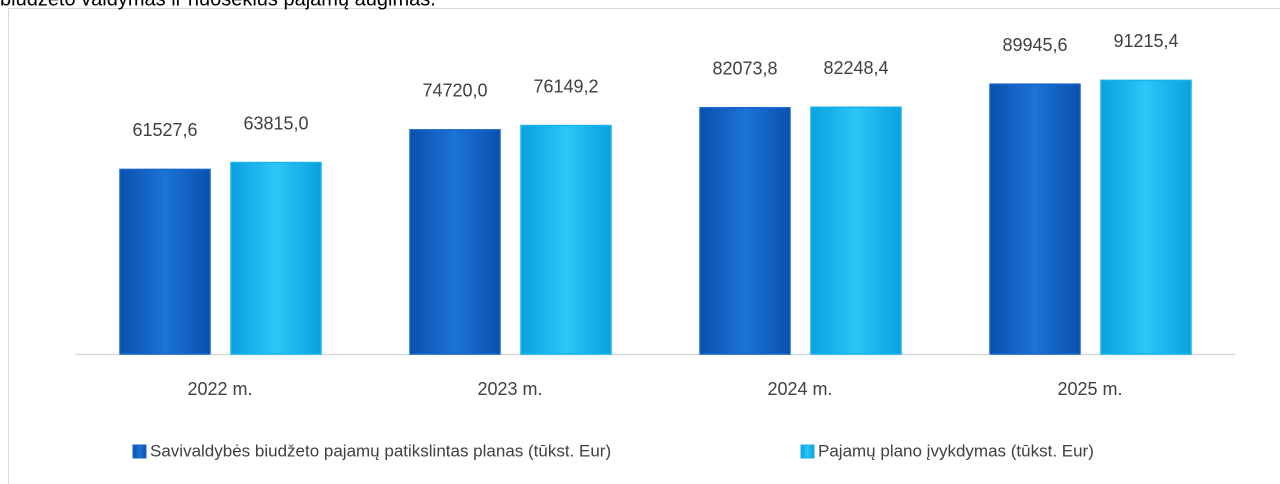 The image size is (1280, 484). I want to click on data-label: 63815,0, so click(275, 123).